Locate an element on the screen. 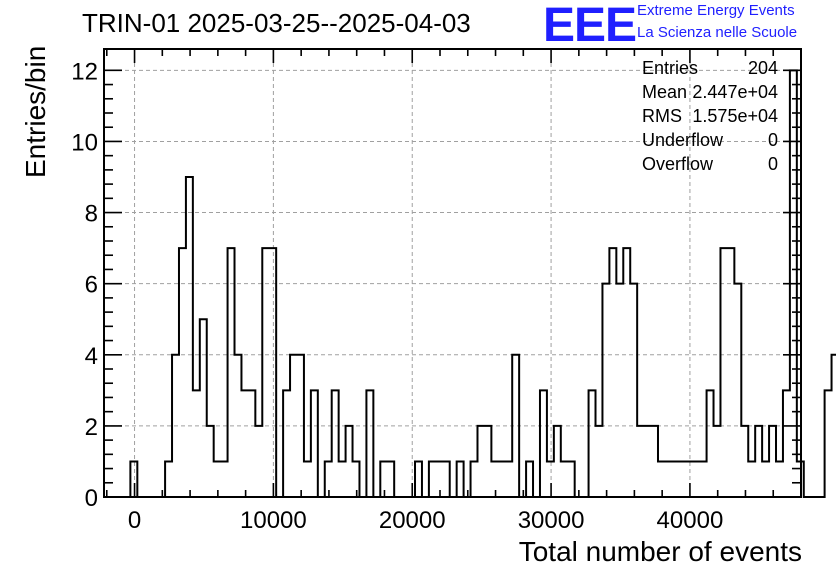  logo-line-1: Extreme Energy Events is located at coordinates (716, 10).